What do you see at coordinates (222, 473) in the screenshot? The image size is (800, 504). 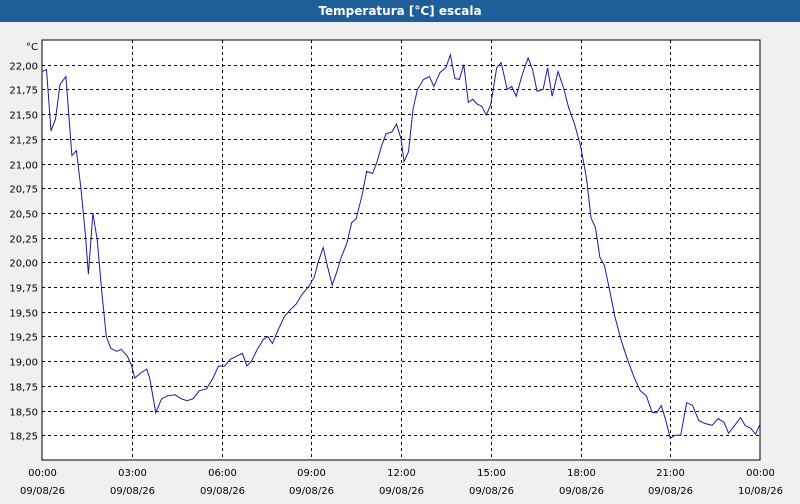 I see `x-tick-time-label: 06:00` at bounding box center [222, 473].